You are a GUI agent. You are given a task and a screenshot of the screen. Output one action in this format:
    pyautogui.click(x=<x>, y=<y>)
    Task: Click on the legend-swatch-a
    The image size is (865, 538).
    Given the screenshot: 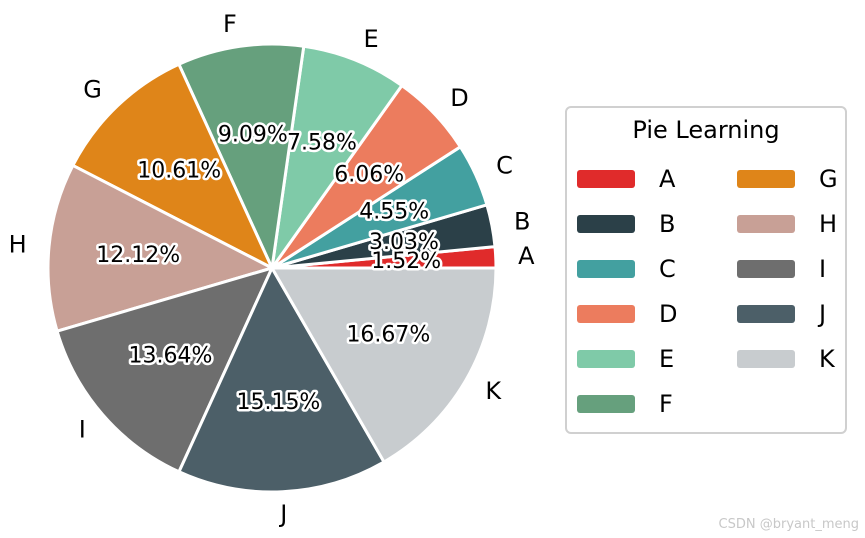 What is the action you would take?
    pyautogui.click(x=606, y=179)
    